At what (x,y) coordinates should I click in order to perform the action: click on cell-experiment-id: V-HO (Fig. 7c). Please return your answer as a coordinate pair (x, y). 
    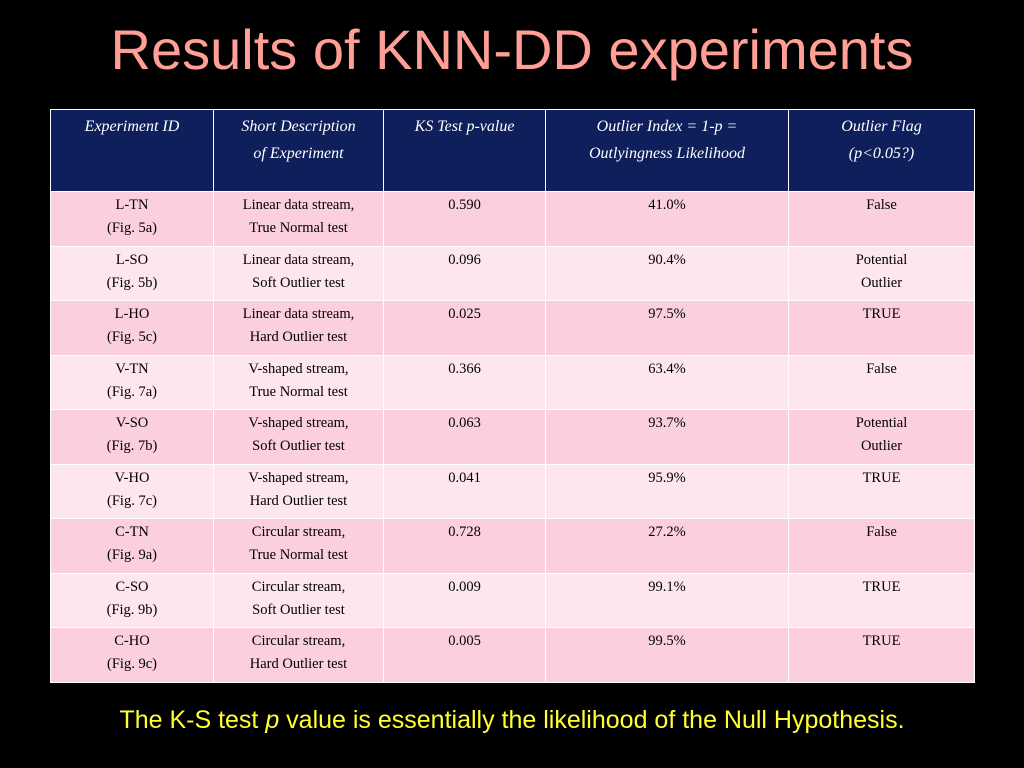
    Looking at the image, I should click on (132, 491).